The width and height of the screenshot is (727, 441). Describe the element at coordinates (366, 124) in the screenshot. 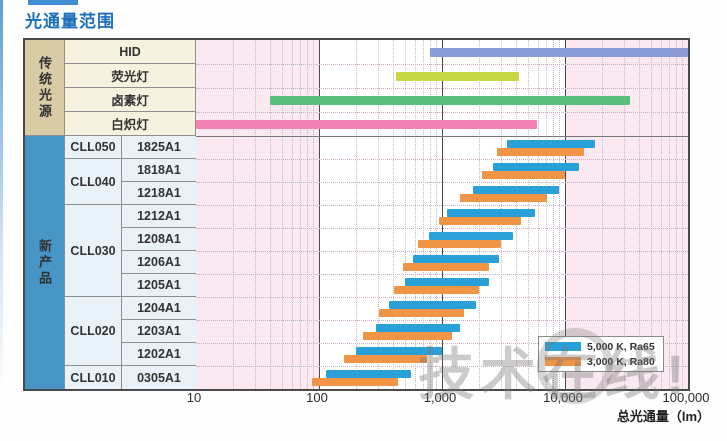

I see `bar-incandescent` at that location.